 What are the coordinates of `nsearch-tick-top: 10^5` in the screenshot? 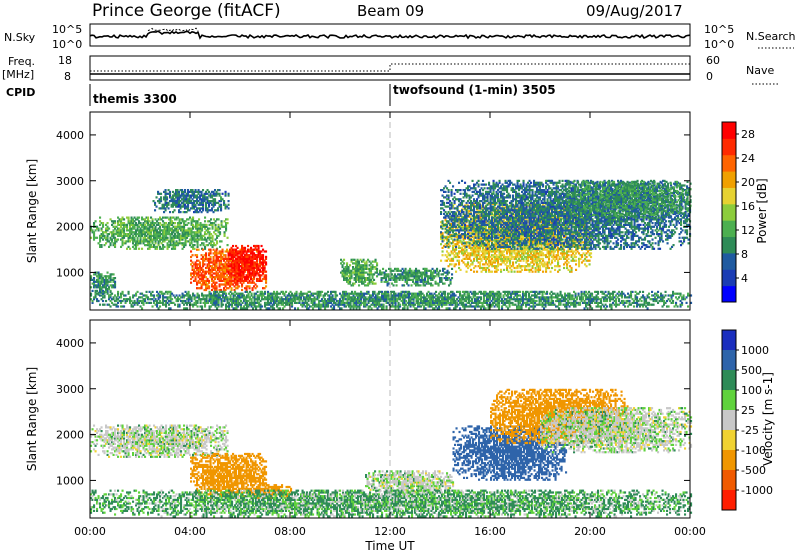 It's located at (719, 29).